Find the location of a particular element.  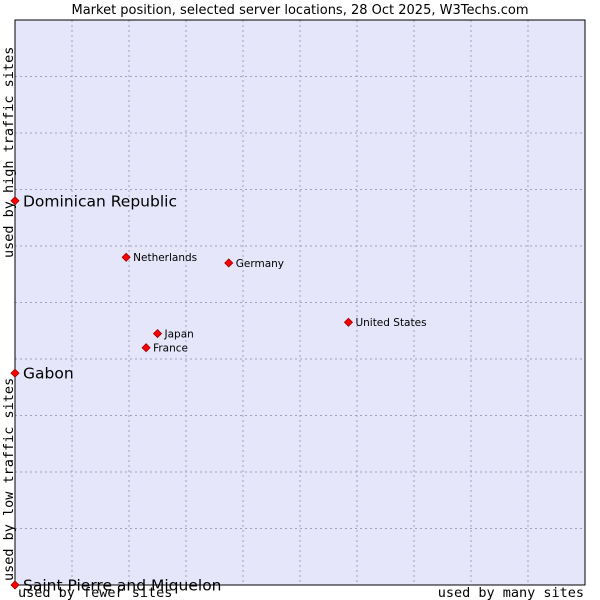

point-label-saint-pierre-and-miquelon: Saint Pierre and Miquelon is located at coordinates (122, 586).